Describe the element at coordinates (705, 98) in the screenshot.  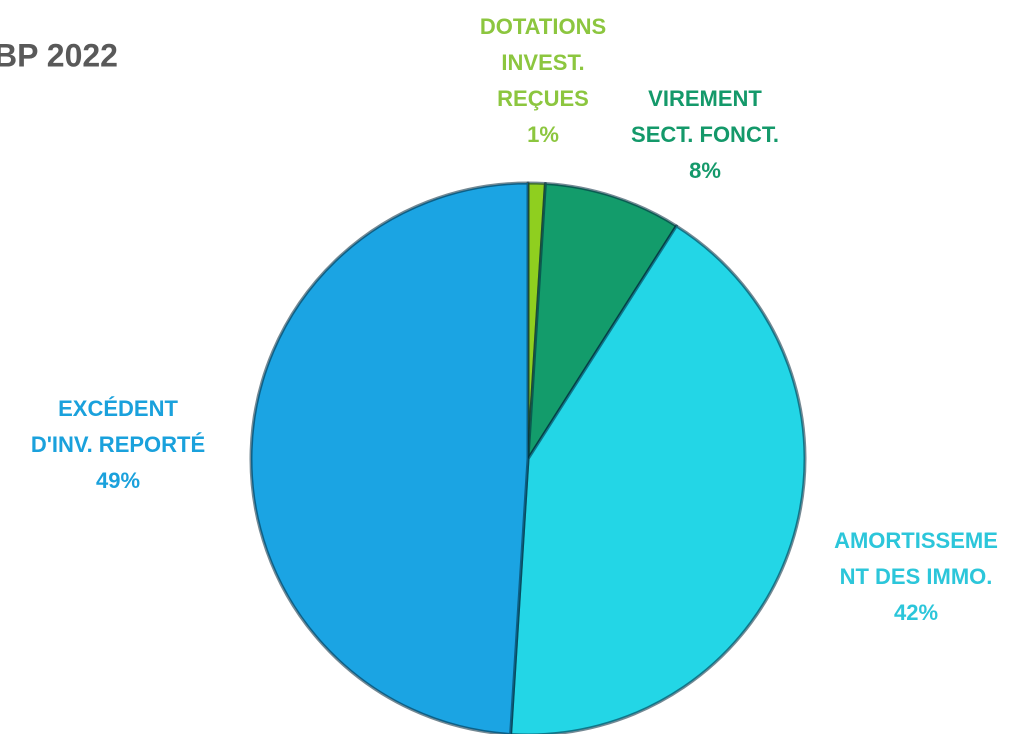
I see `slice-label: VIREMENT` at that location.